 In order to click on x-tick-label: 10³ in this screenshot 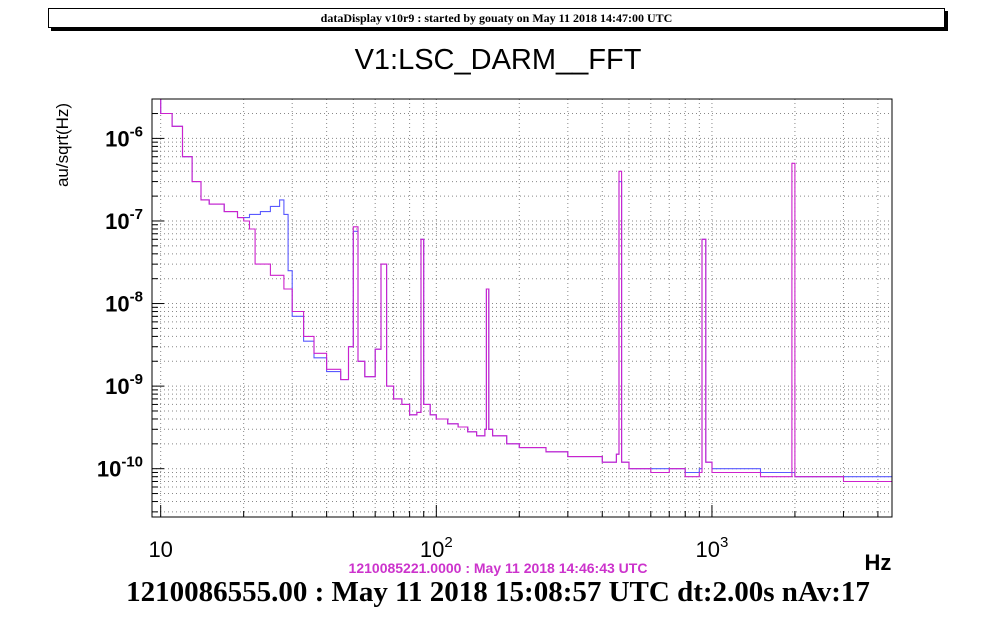, I will do `click(712, 548)`.